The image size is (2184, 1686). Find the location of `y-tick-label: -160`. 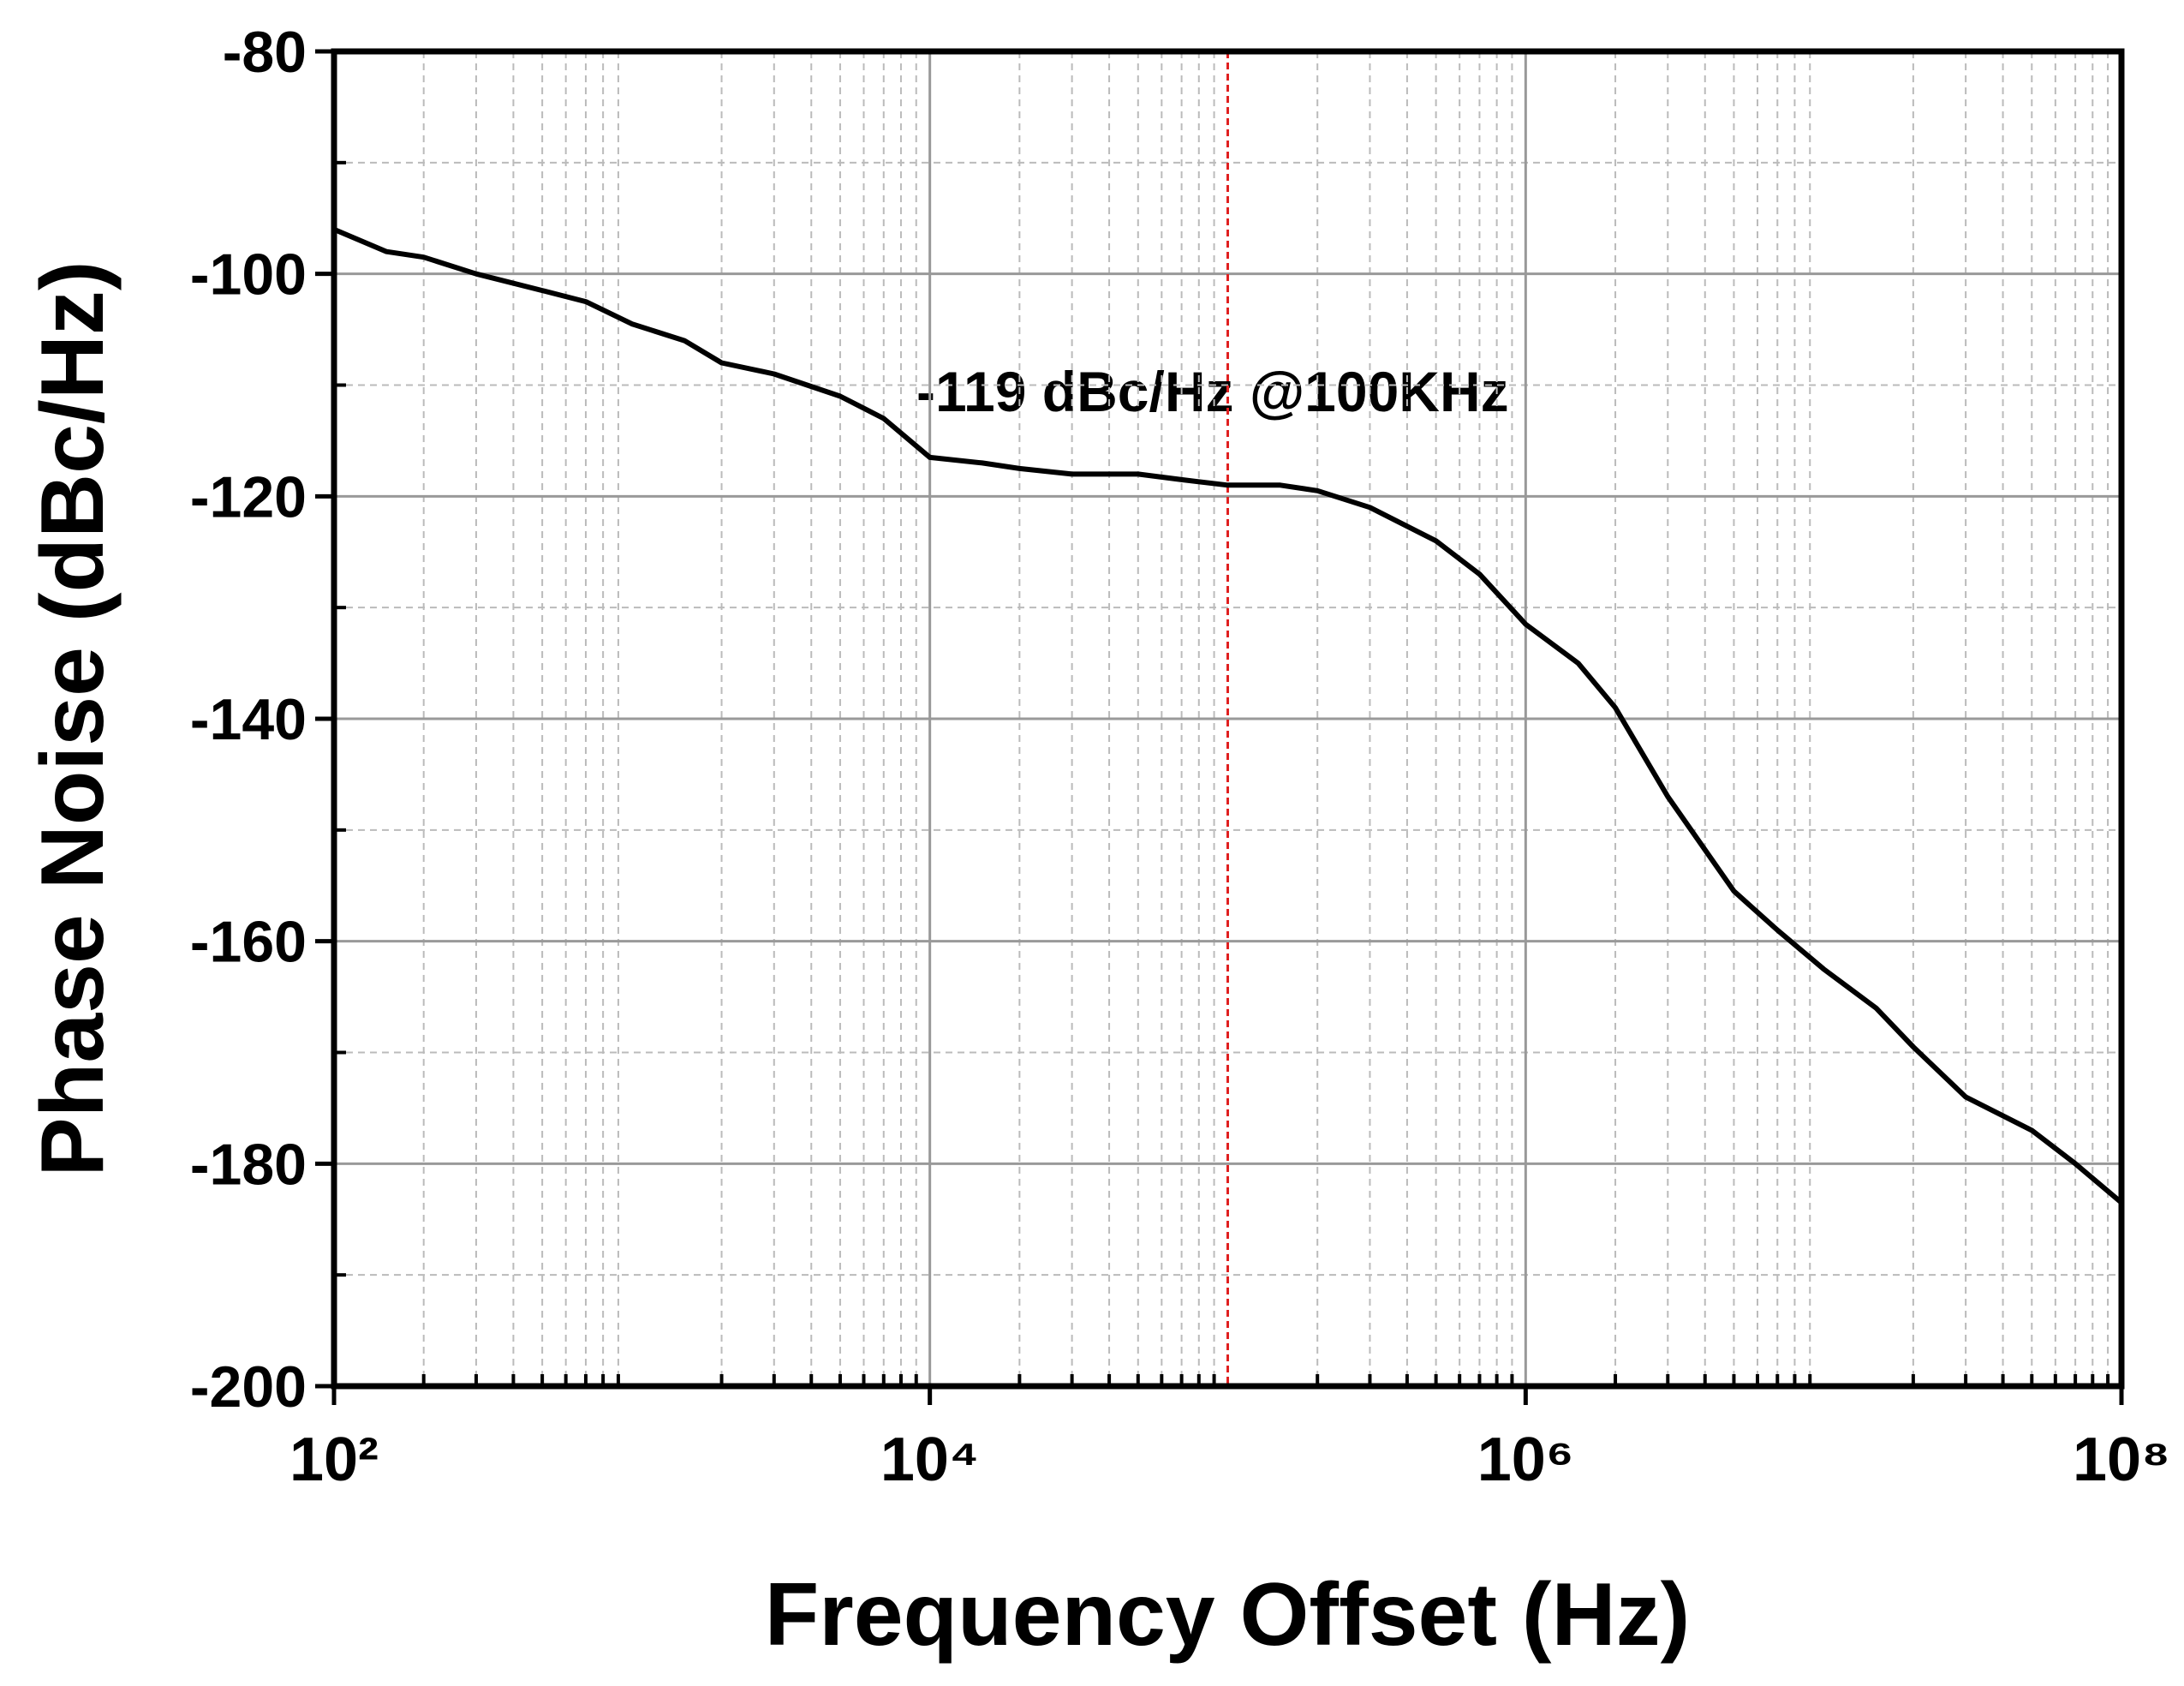

y-tick-label: -160 is located at coordinates (248, 942).